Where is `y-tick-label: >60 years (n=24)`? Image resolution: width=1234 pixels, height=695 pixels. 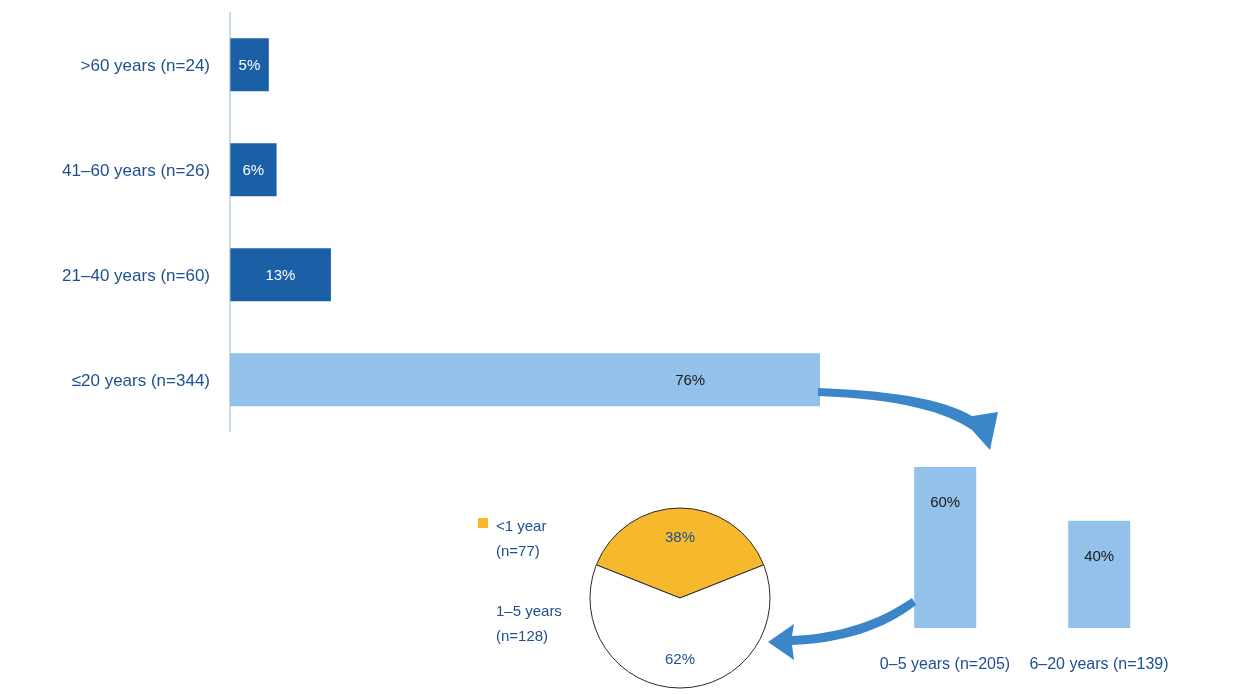
y-tick-label: >60 years (n=24) is located at coordinates (145, 65).